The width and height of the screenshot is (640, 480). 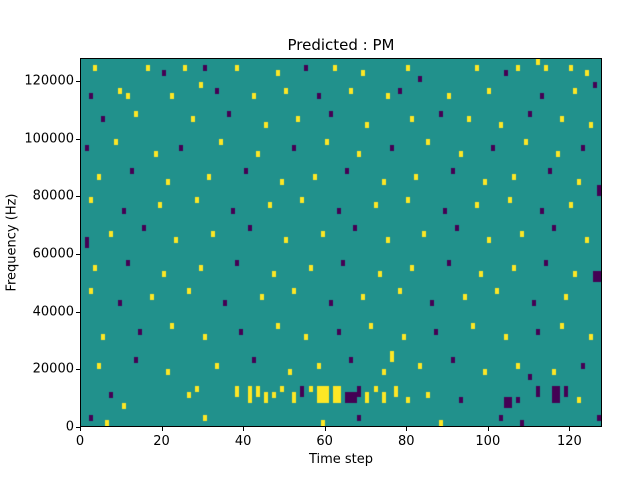 What do you see at coordinates (53, 369) in the screenshot?
I see `y-tick-label: 20000` at bounding box center [53, 369].